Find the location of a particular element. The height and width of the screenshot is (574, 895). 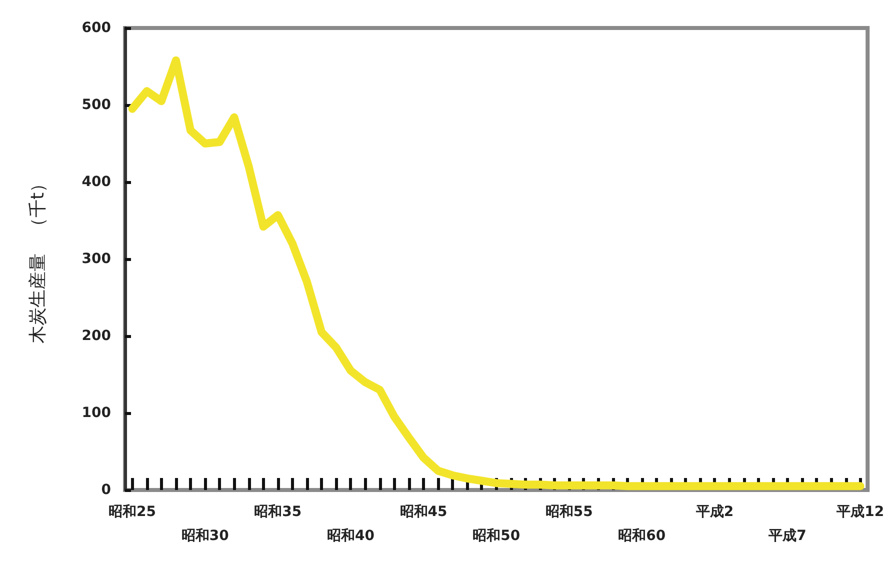

y-tick-label: 400 is located at coordinates (97, 182).